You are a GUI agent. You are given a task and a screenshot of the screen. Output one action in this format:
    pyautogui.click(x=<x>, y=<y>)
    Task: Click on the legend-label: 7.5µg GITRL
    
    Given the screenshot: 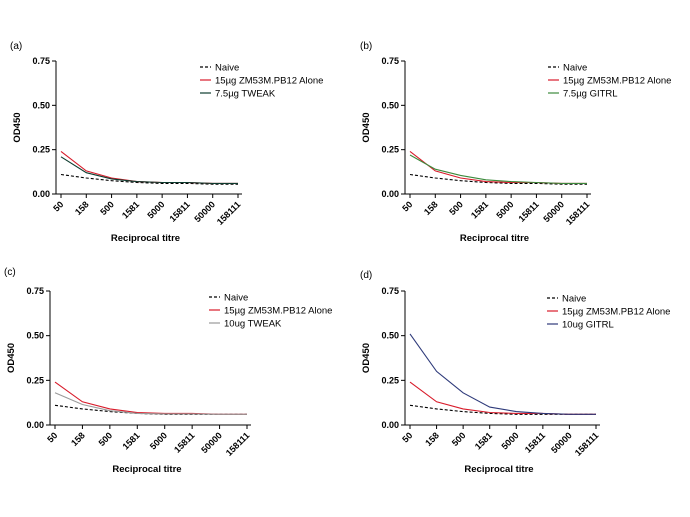 What is the action you would take?
    pyautogui.click(x=590, y=94)
    